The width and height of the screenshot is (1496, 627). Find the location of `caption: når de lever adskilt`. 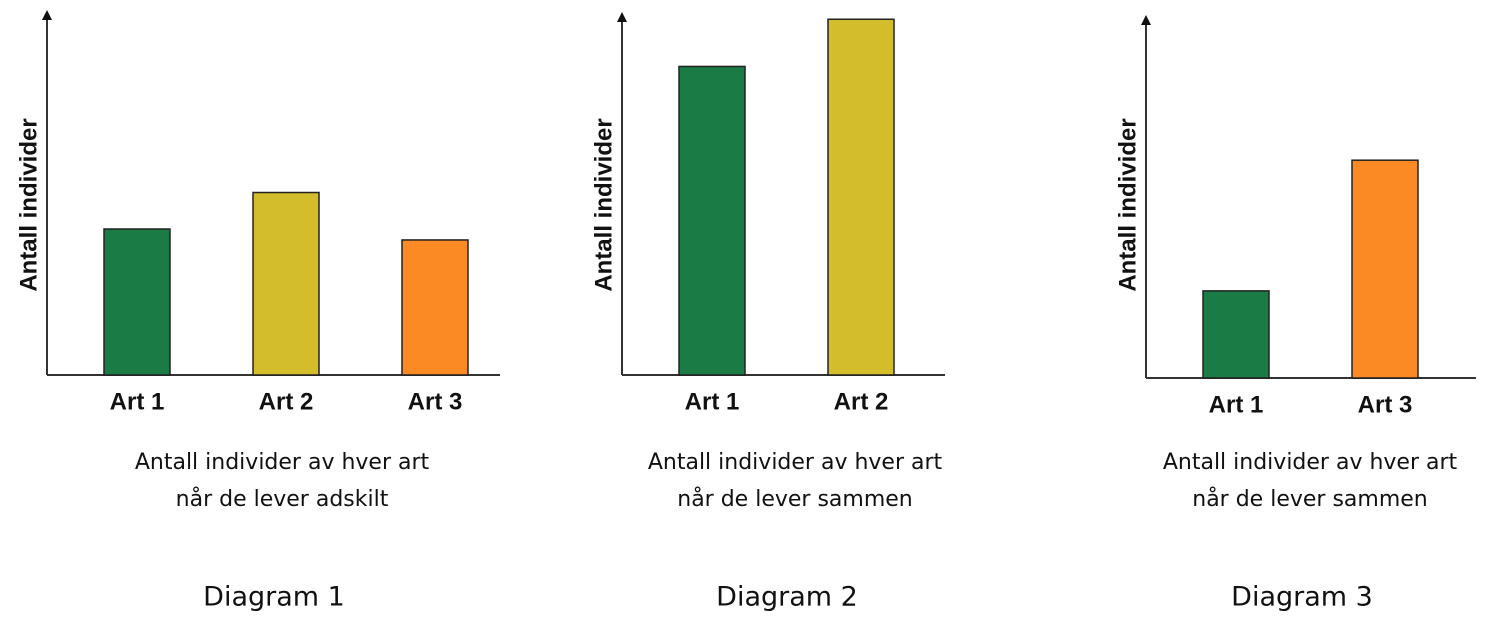

caption: når de lever adskilt is located at coordinates (282, 499).